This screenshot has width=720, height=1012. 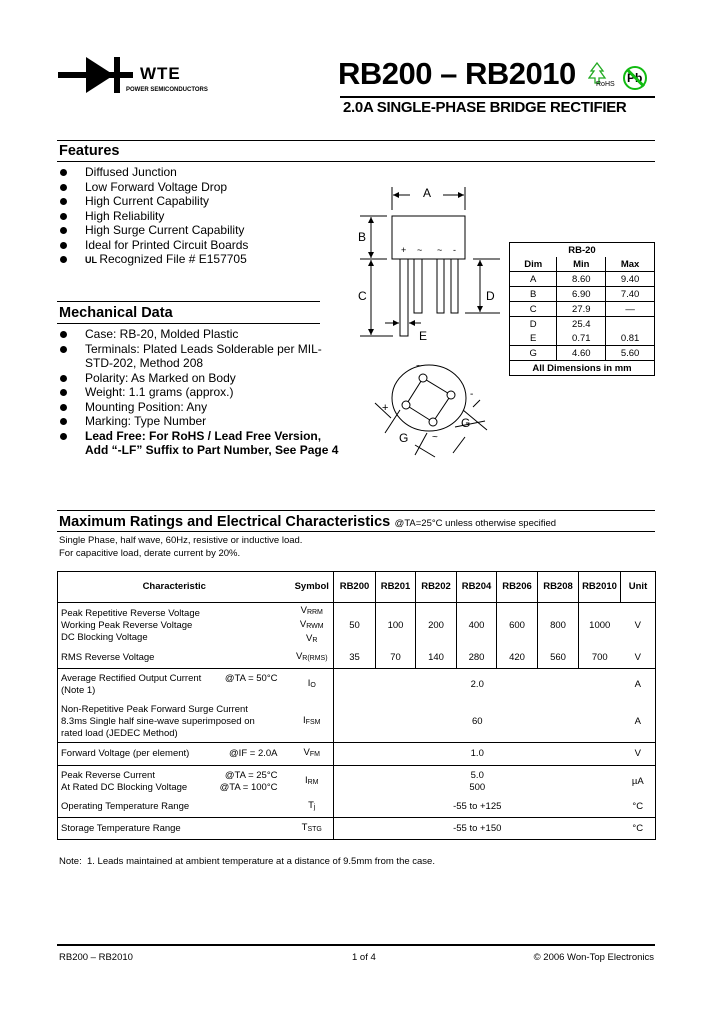 I want to click on pin-label-ac1: ~, so click(x=419, y=250).